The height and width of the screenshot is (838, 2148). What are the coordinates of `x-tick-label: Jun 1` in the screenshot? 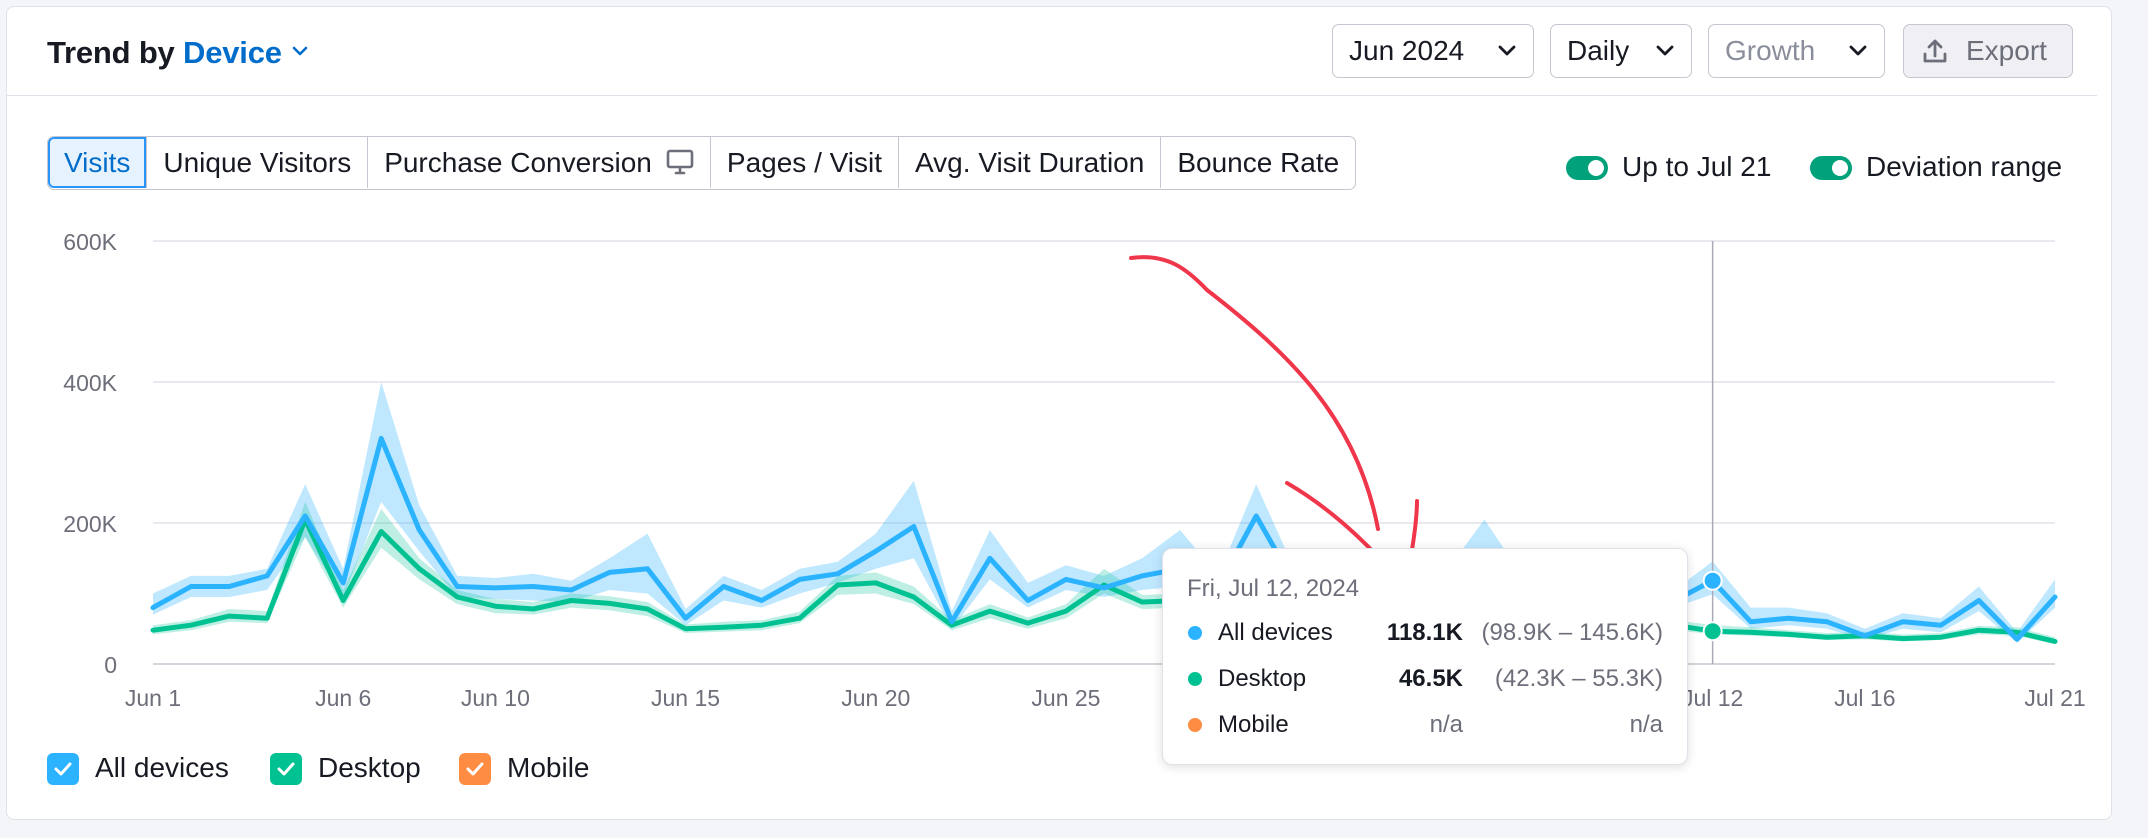 It's located at (153, 698).